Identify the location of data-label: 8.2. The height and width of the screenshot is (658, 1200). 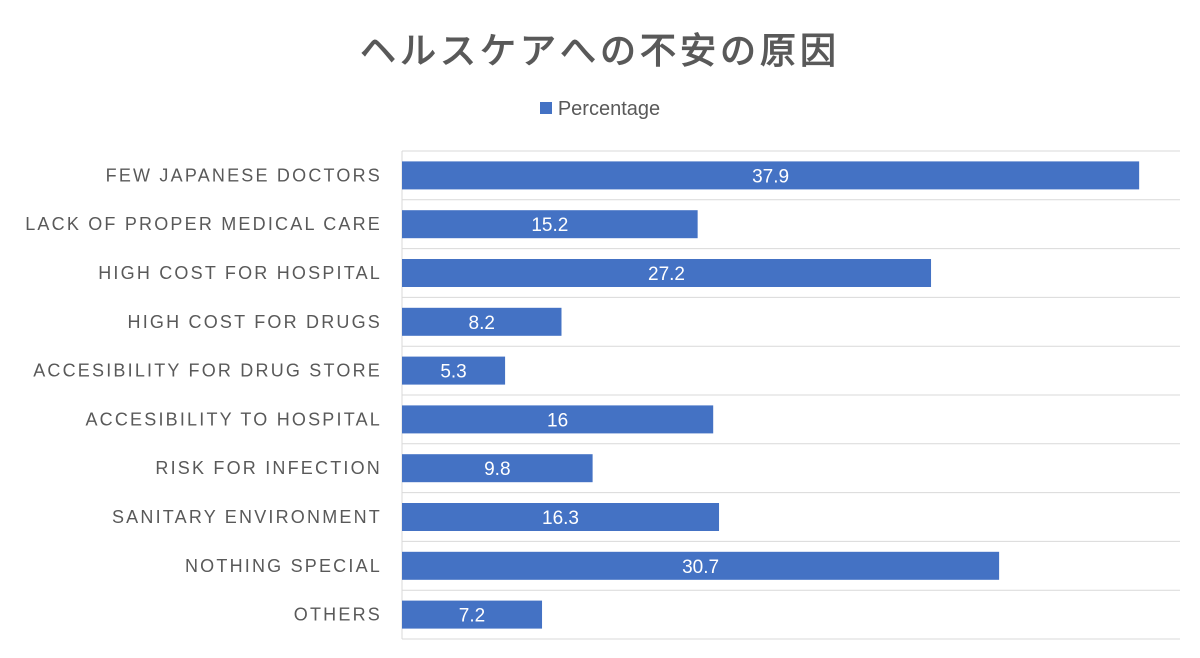
(482, 323).